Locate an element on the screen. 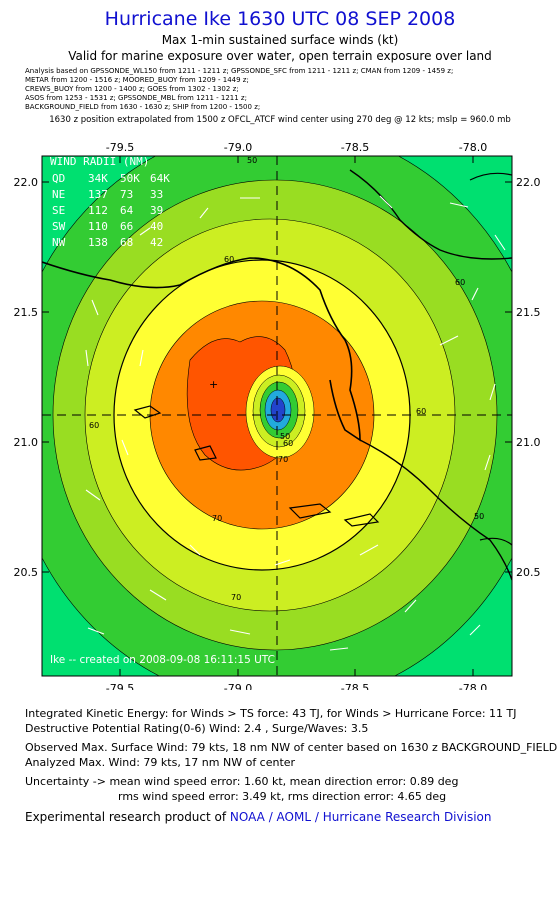 Image resolution: width=560 pixels, height=915 pixels. wind-radii-cell: 66 is located at coordinates (126, 226).